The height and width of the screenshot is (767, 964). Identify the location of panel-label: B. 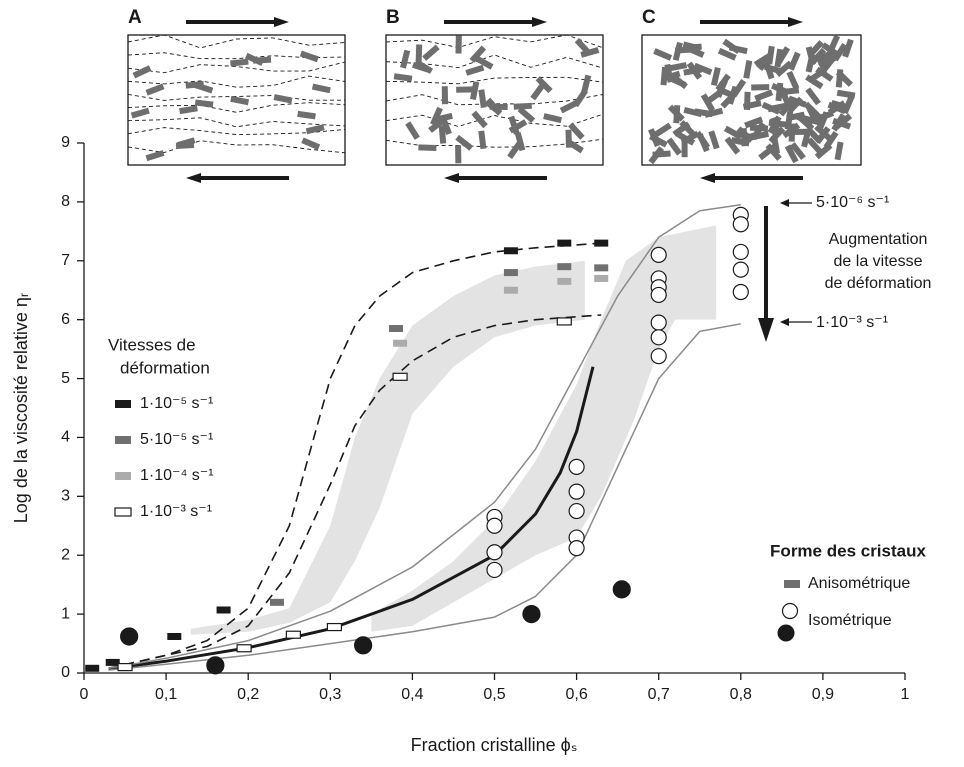
(393, 17).